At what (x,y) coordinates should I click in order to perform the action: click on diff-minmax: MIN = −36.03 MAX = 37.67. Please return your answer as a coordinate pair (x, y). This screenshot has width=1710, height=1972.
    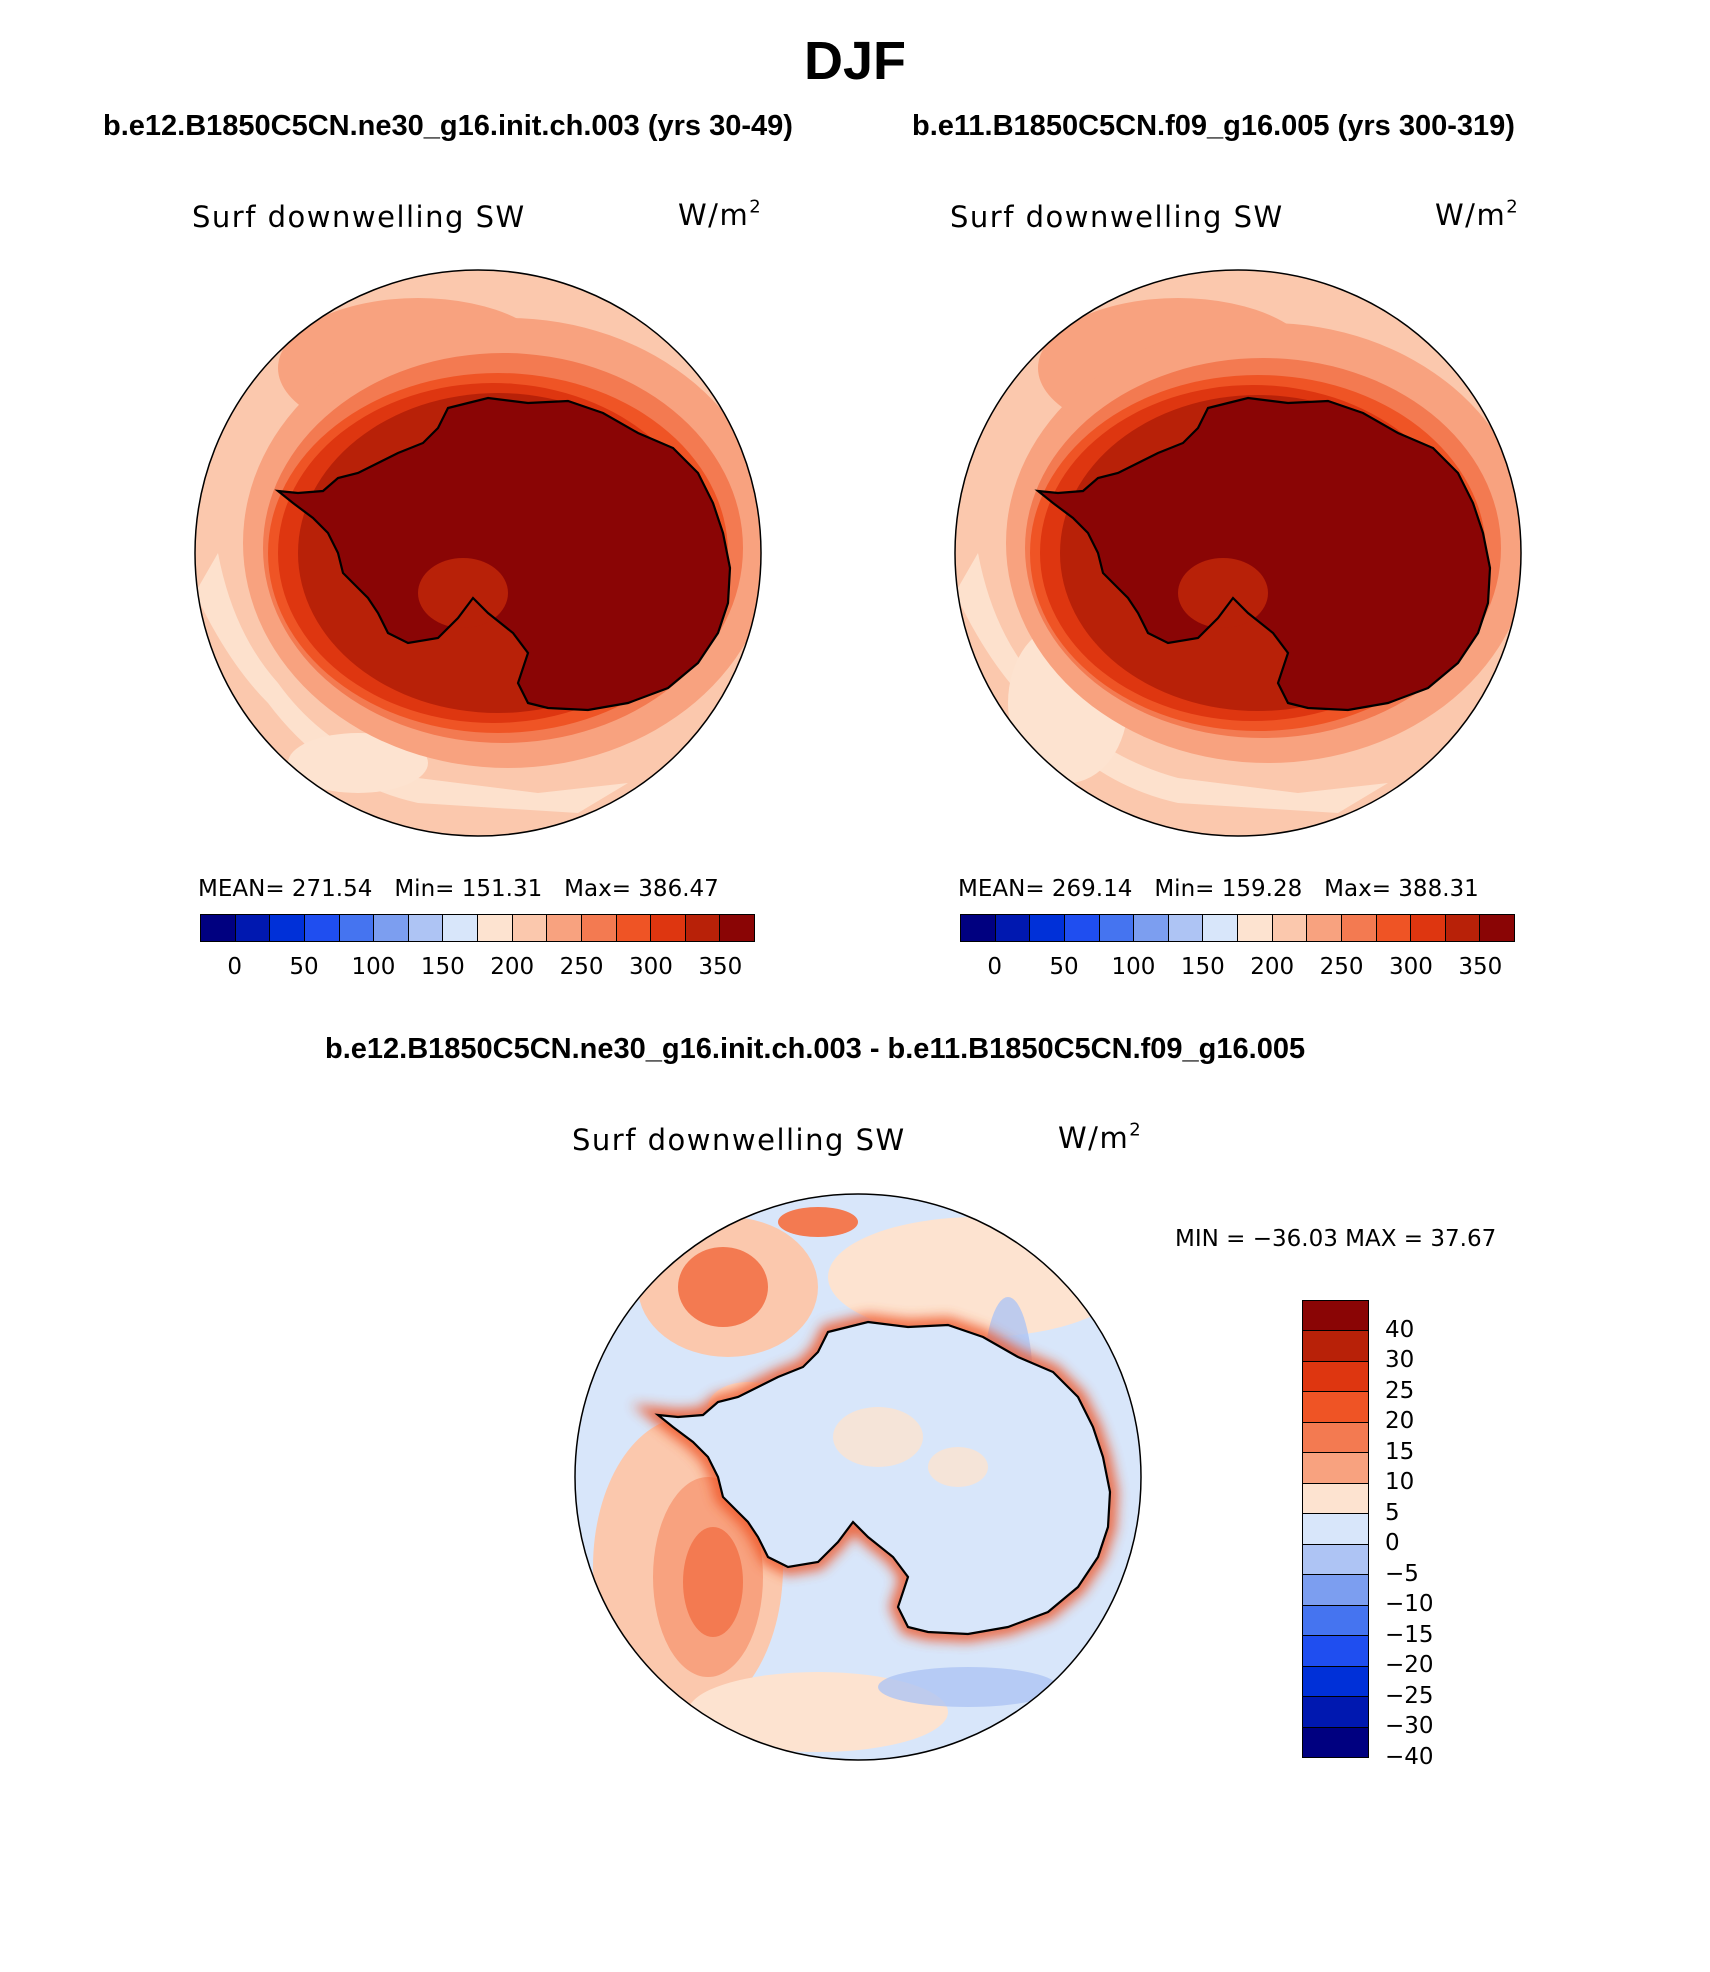
    Looking at the image, I should click on (1336, 1239).